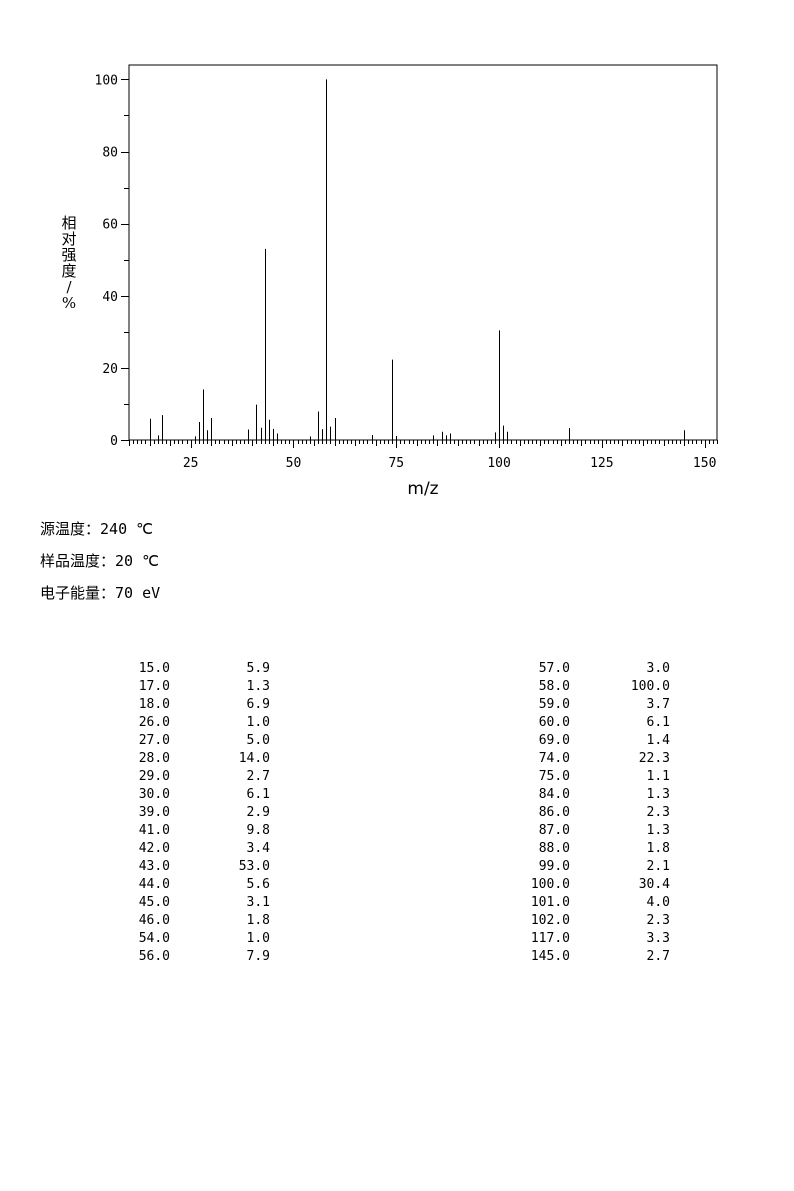  Describe the element at coordinates (654, 884) in the screenshot. I see `peak-abundance: 30.4` at that location.